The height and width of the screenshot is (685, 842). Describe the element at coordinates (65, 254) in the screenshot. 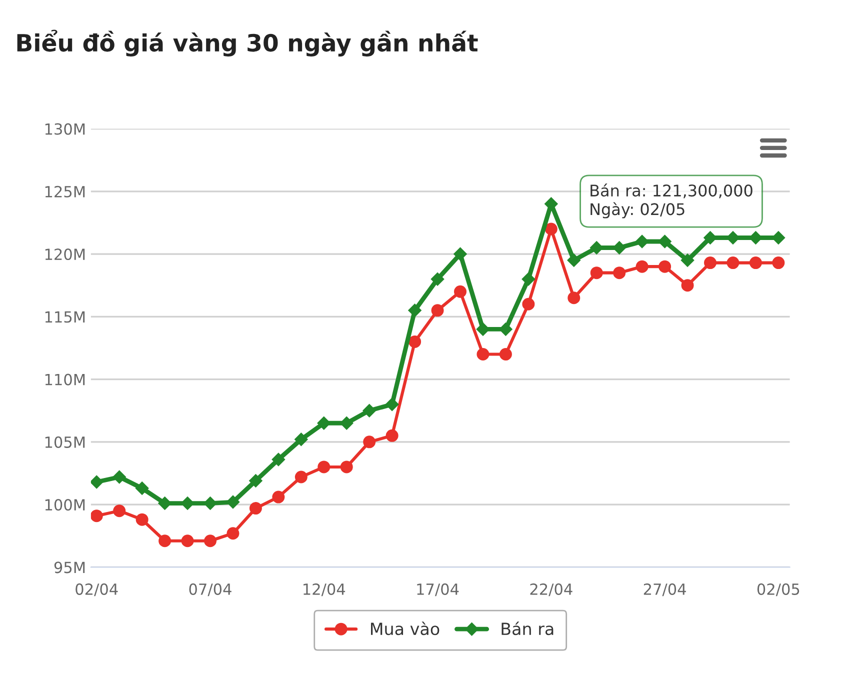

I see `y-tick-label: 120M` at that location.